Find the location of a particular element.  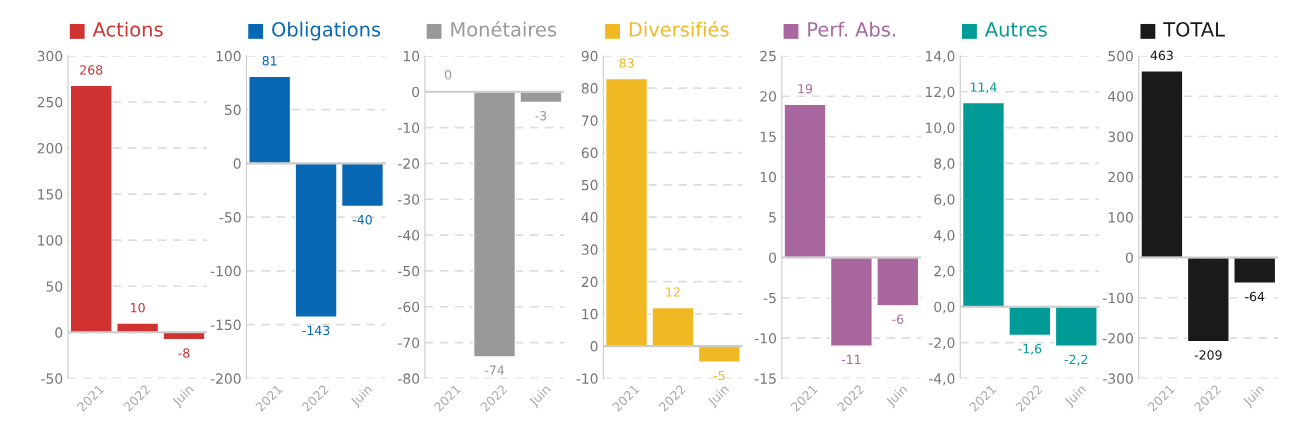

text: 10 is located at coordinates (138, 307).